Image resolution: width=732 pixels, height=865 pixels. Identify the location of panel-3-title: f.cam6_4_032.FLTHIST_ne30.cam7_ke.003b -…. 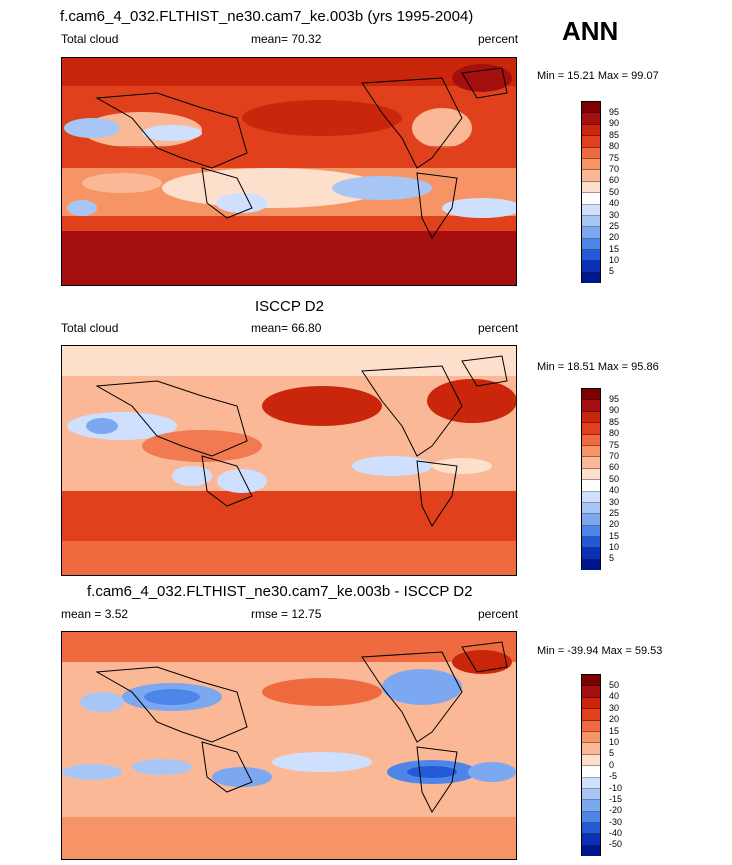
(280, 591).